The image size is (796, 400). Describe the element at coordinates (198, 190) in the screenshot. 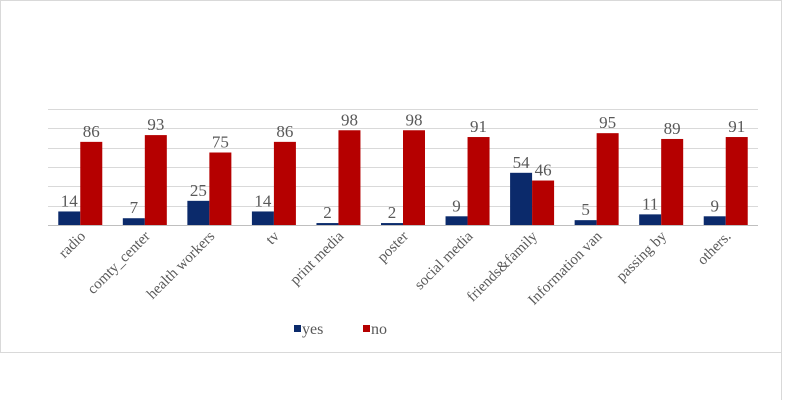

I see `value-label-yes: 25` at that location.